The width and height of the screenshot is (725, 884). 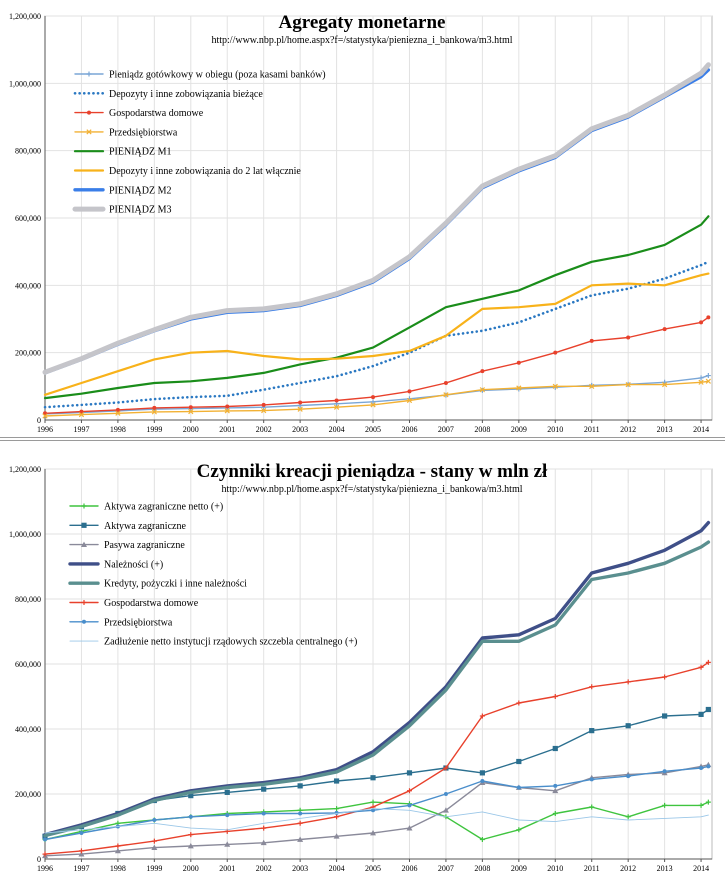 I want to click on y-tick-label: 800,000, so click(x=28, y=151).